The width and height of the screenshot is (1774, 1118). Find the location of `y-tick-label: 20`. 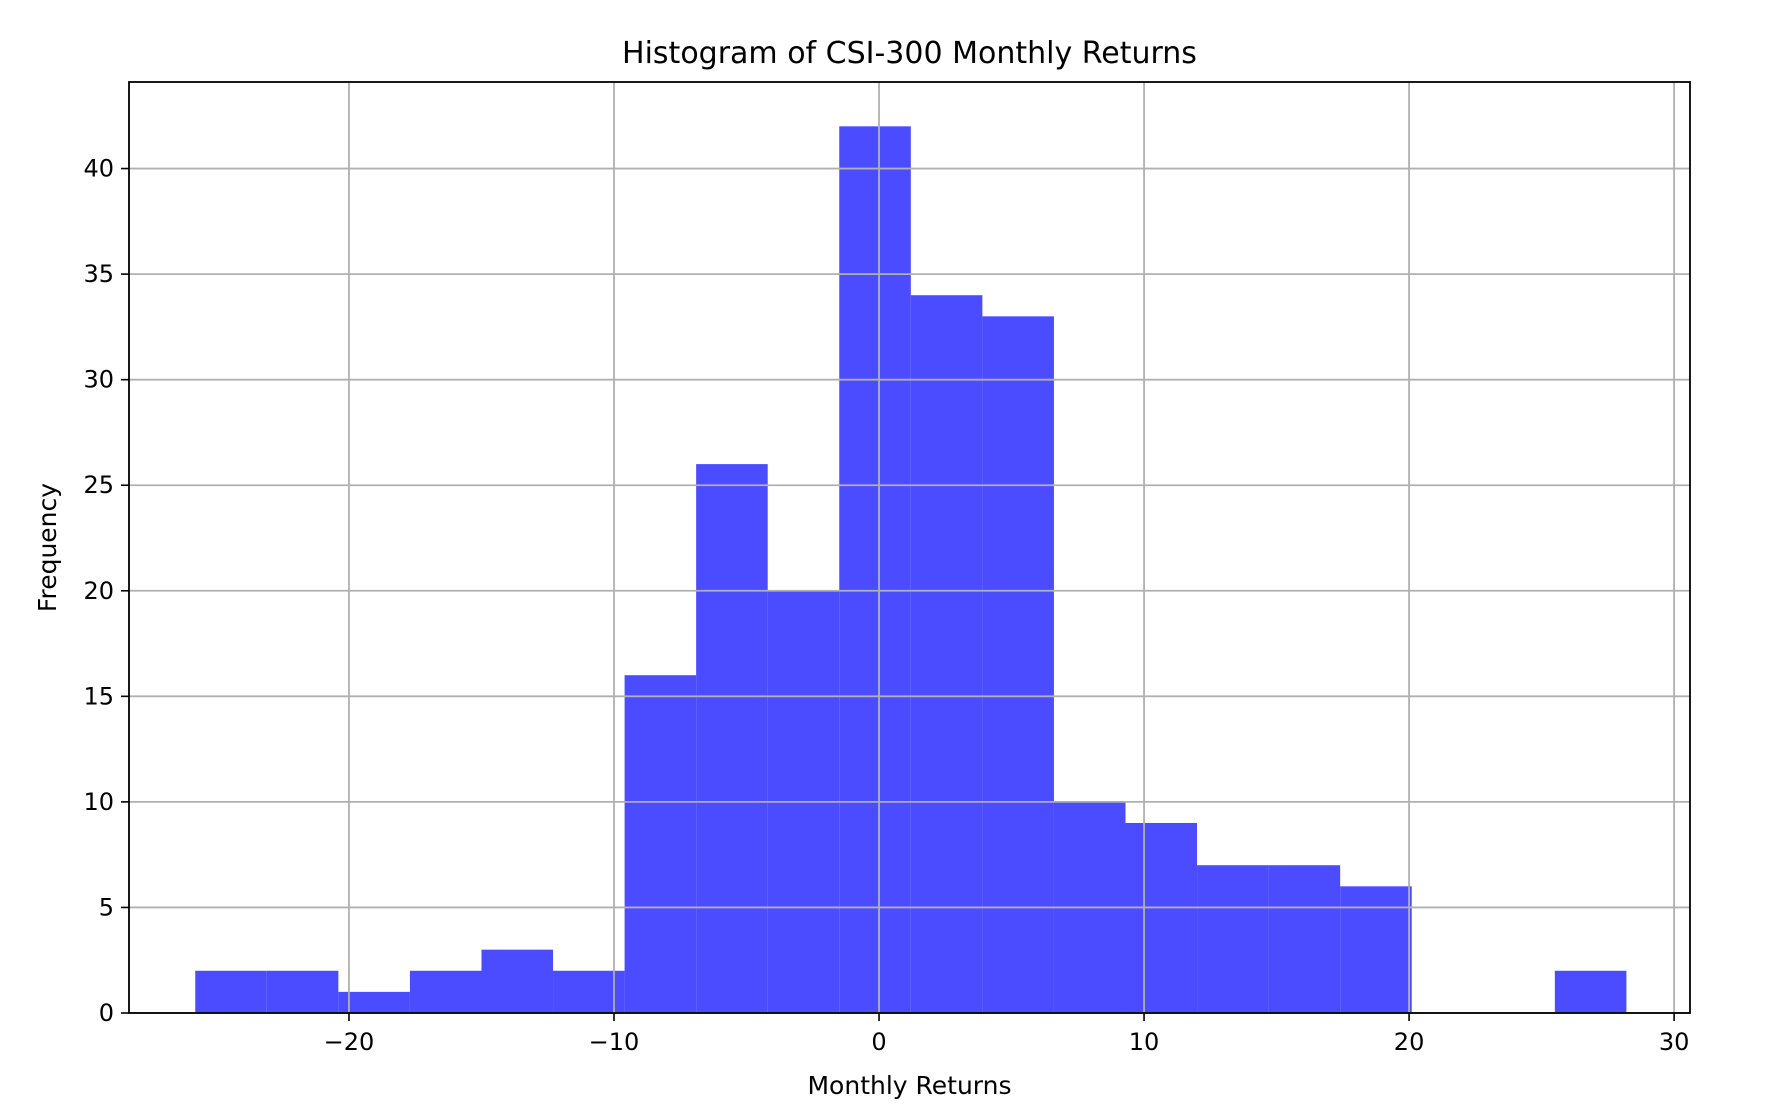

y-tick-label: 20 is located at coordinates (98, 591).